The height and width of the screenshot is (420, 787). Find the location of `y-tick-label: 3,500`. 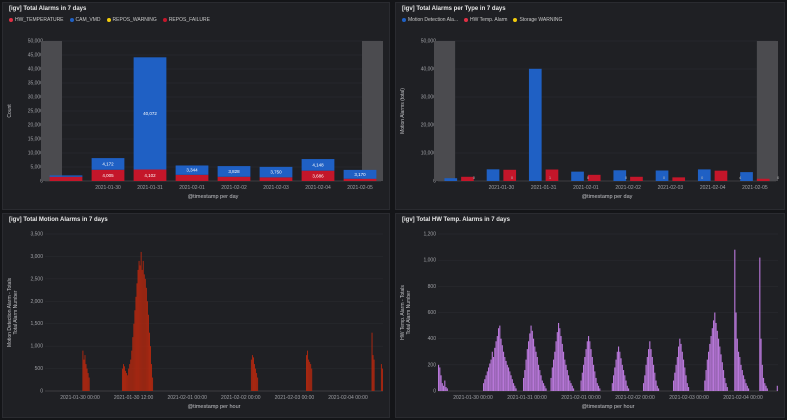

y-tick-label: 3,500 is located at coordinates (36, 235).